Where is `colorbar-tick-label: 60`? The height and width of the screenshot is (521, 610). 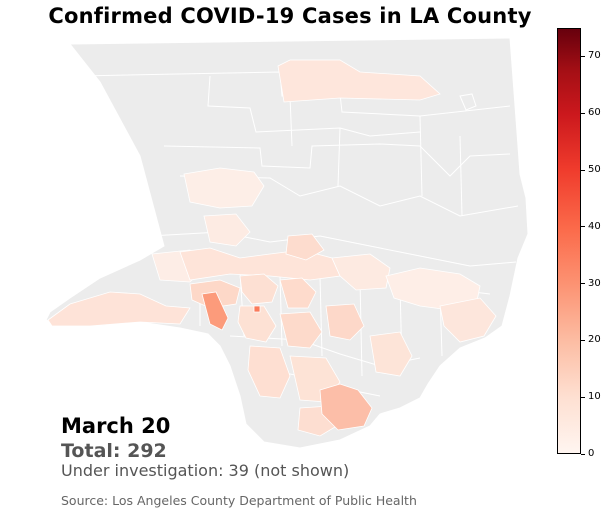
colorbar-tick-label: 60 is located at coordinates (594, 113).